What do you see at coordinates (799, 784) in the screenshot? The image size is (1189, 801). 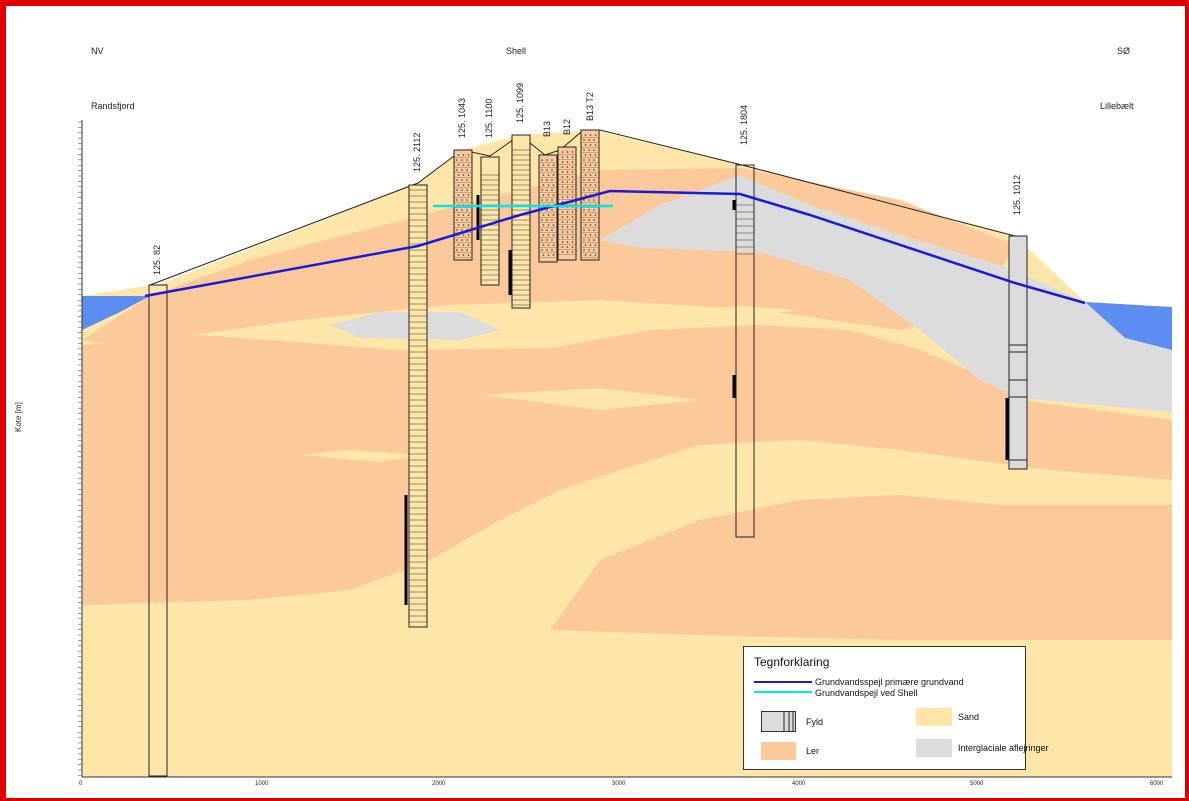 I see `x-tick-4000: 4000` at bounding box center [799, 784].